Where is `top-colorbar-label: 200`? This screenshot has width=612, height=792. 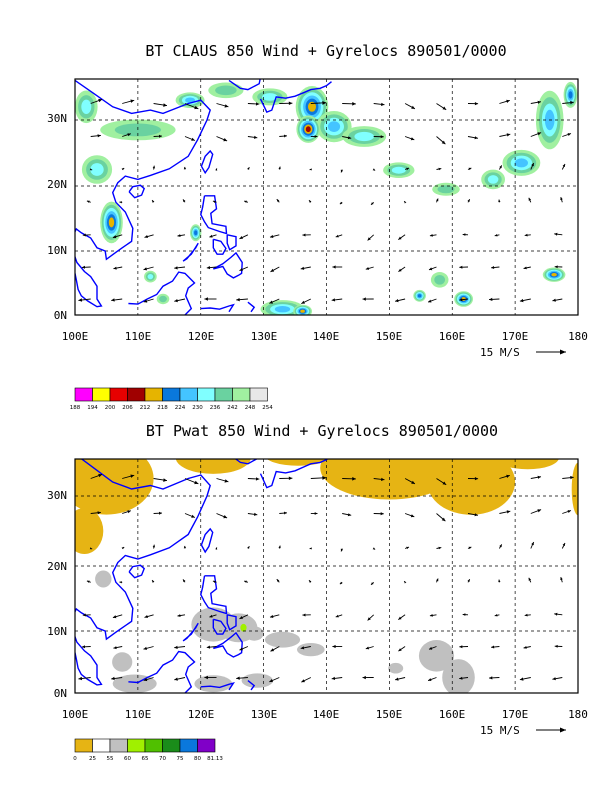 top-colorbar-label: 200 is located at coordinates (110, 408).